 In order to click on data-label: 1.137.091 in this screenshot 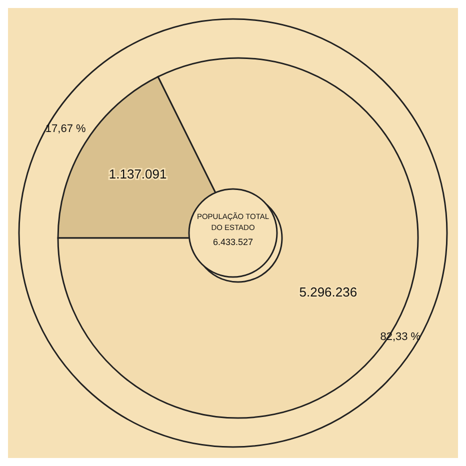, I will do `click(137, 174)`.